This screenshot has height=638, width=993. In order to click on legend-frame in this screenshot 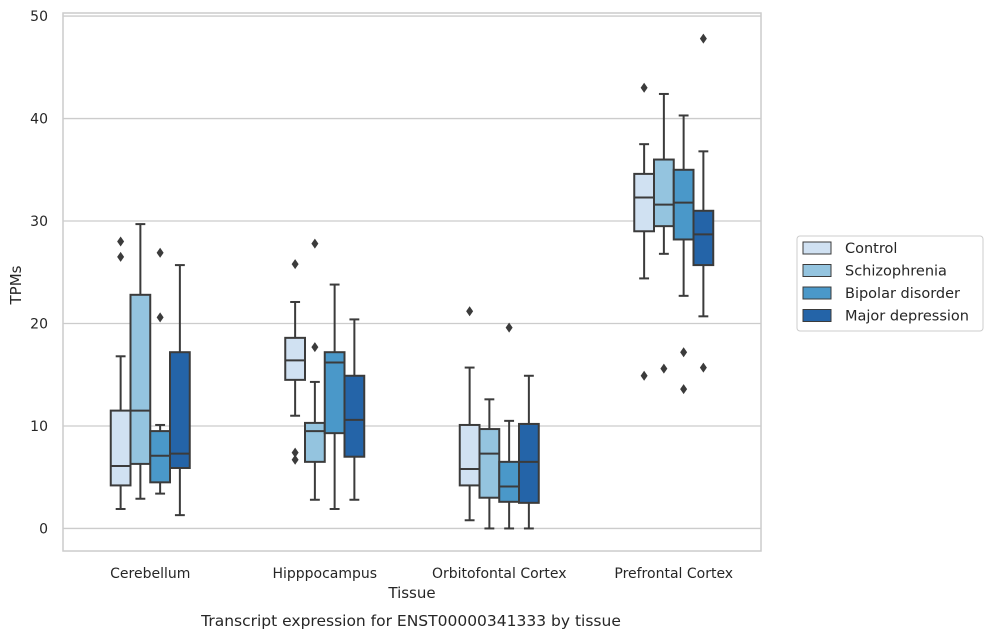, I will do `click(890, 283)`.